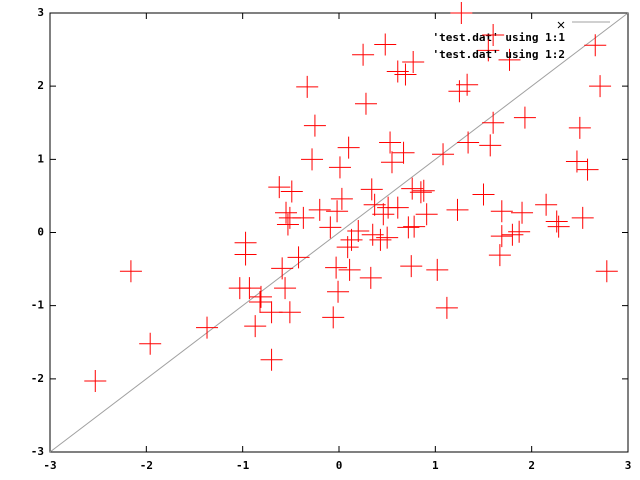 Image resolution: width=640 pixels, height=480 pixels. What do you see at coordinates (40, 158) in the screenshot?
I see `y-tick-label: 1` at bounding box center [40, 158].